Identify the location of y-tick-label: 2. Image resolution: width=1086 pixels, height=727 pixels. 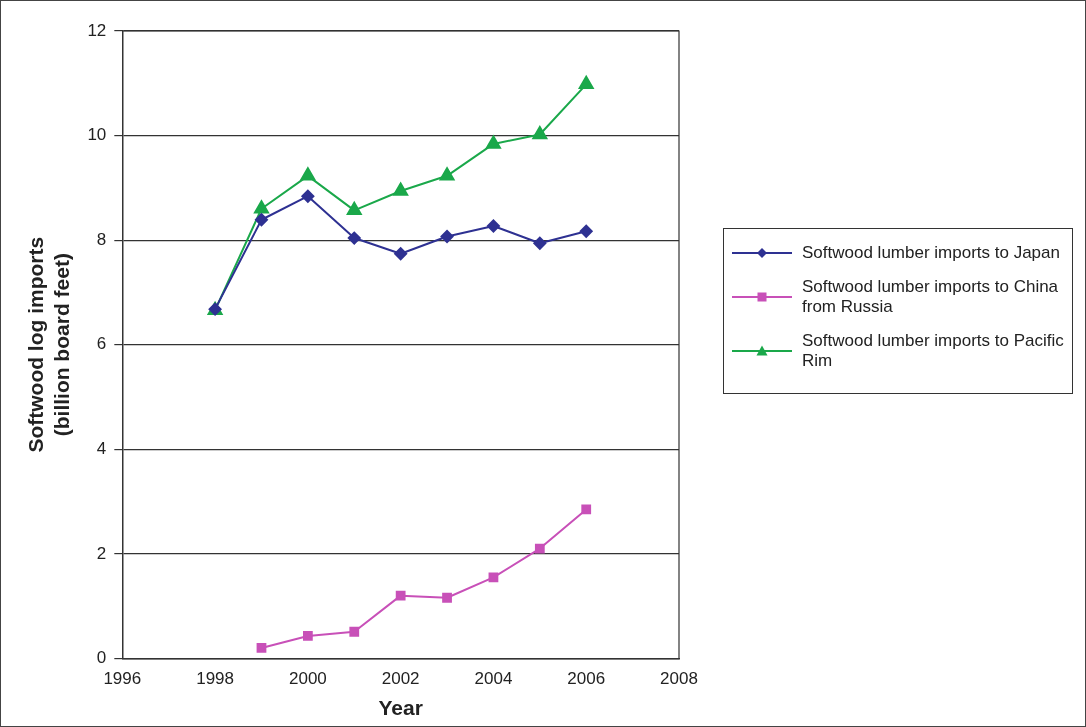
(101, 553).